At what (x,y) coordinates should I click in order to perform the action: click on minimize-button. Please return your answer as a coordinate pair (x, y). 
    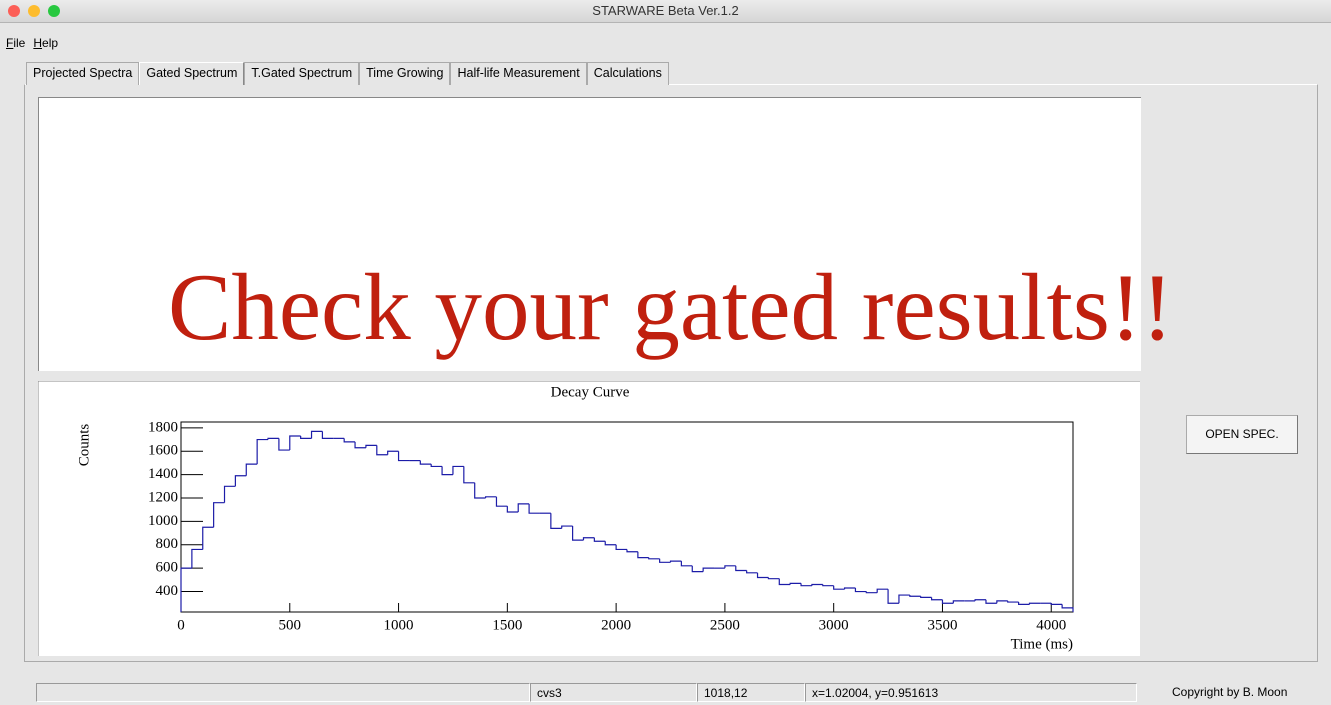
    Looking at the image, I should click on (34, 11).